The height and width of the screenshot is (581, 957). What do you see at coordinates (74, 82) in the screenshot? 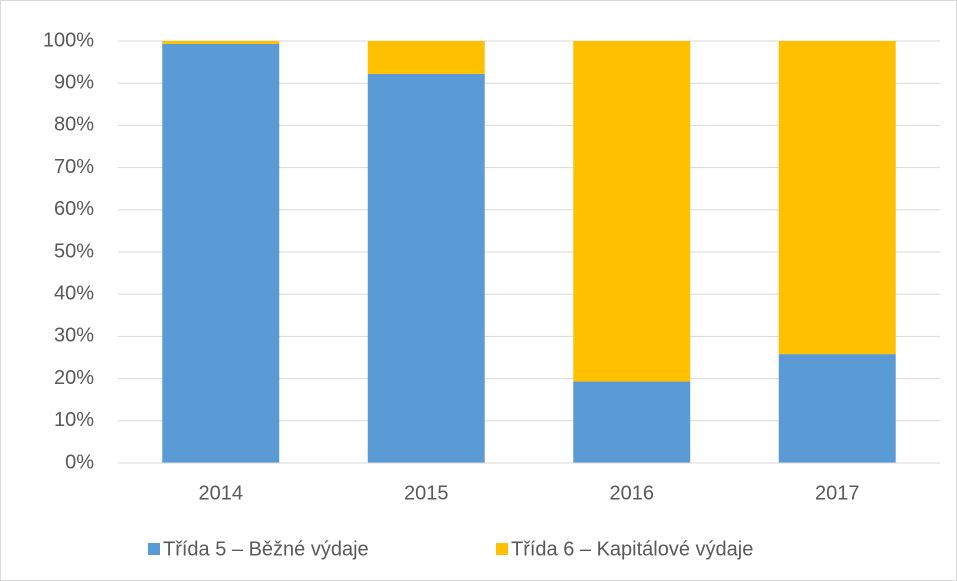
I see `y-tick-label: 90%` at bounding box center [74, 82].